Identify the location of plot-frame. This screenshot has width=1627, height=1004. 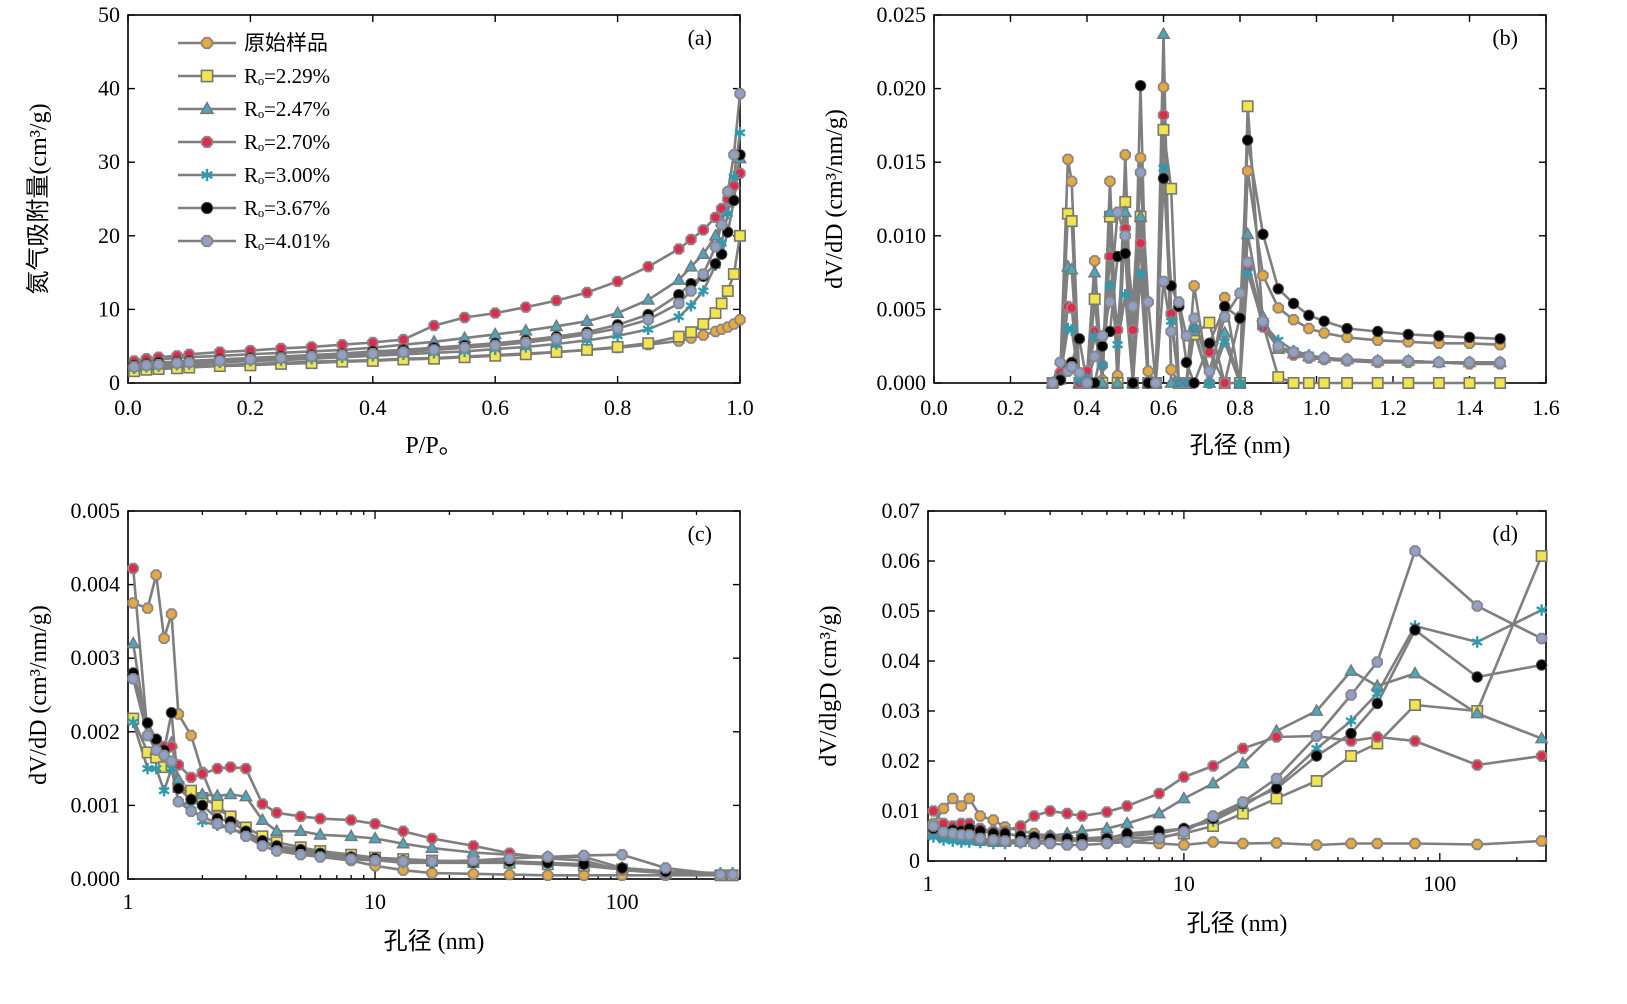
(434, 199).